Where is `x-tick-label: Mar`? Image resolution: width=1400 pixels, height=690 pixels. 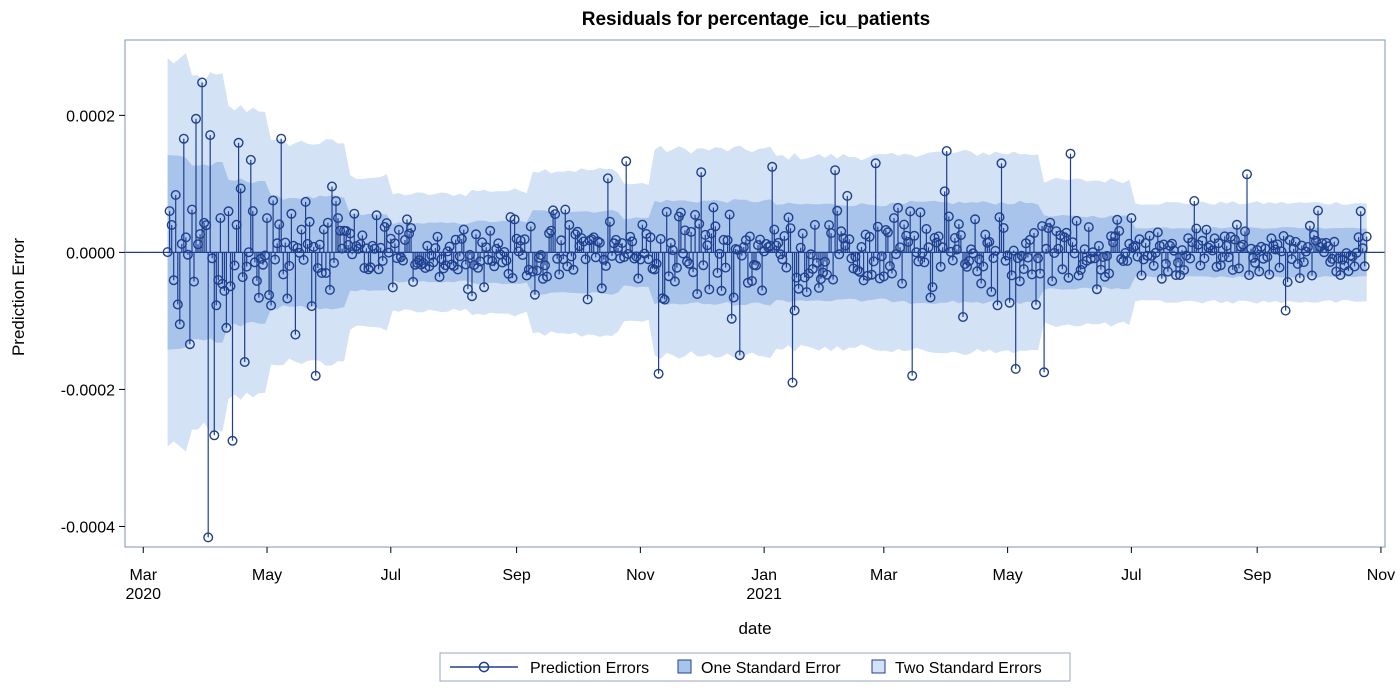 x-tick-label: Mar is located at coordinates (884, 575).